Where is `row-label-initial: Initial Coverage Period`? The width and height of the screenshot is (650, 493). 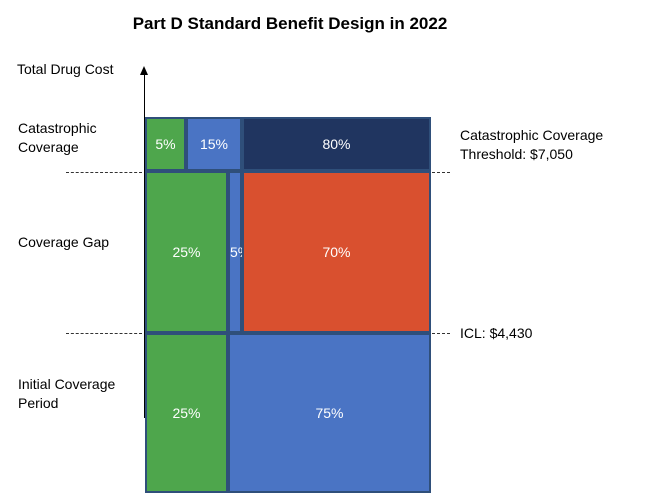
row-label-initial: Initial Coverage Period is located at coordinates (78, 394).